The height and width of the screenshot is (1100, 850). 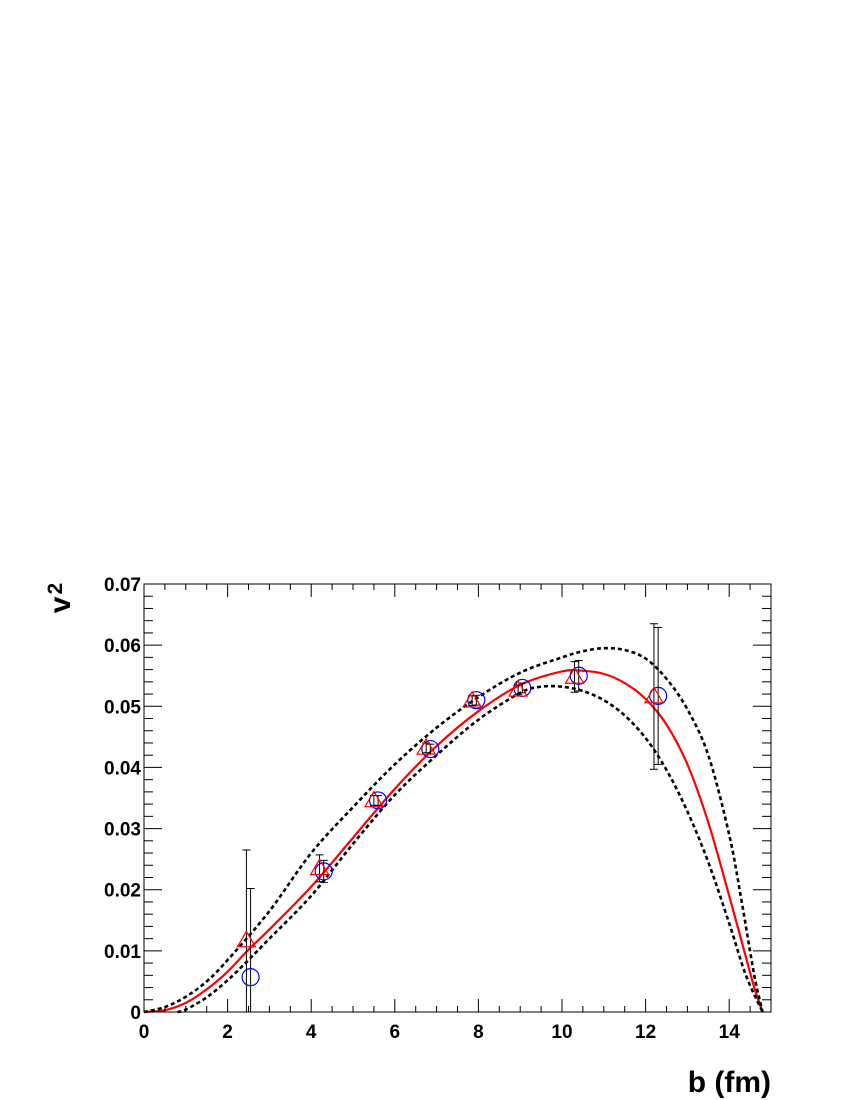 What do you see at coordinates (122, 768) in the screenshot?
I see `y-tick-label: 0.04` at bounding box center [122, 768].